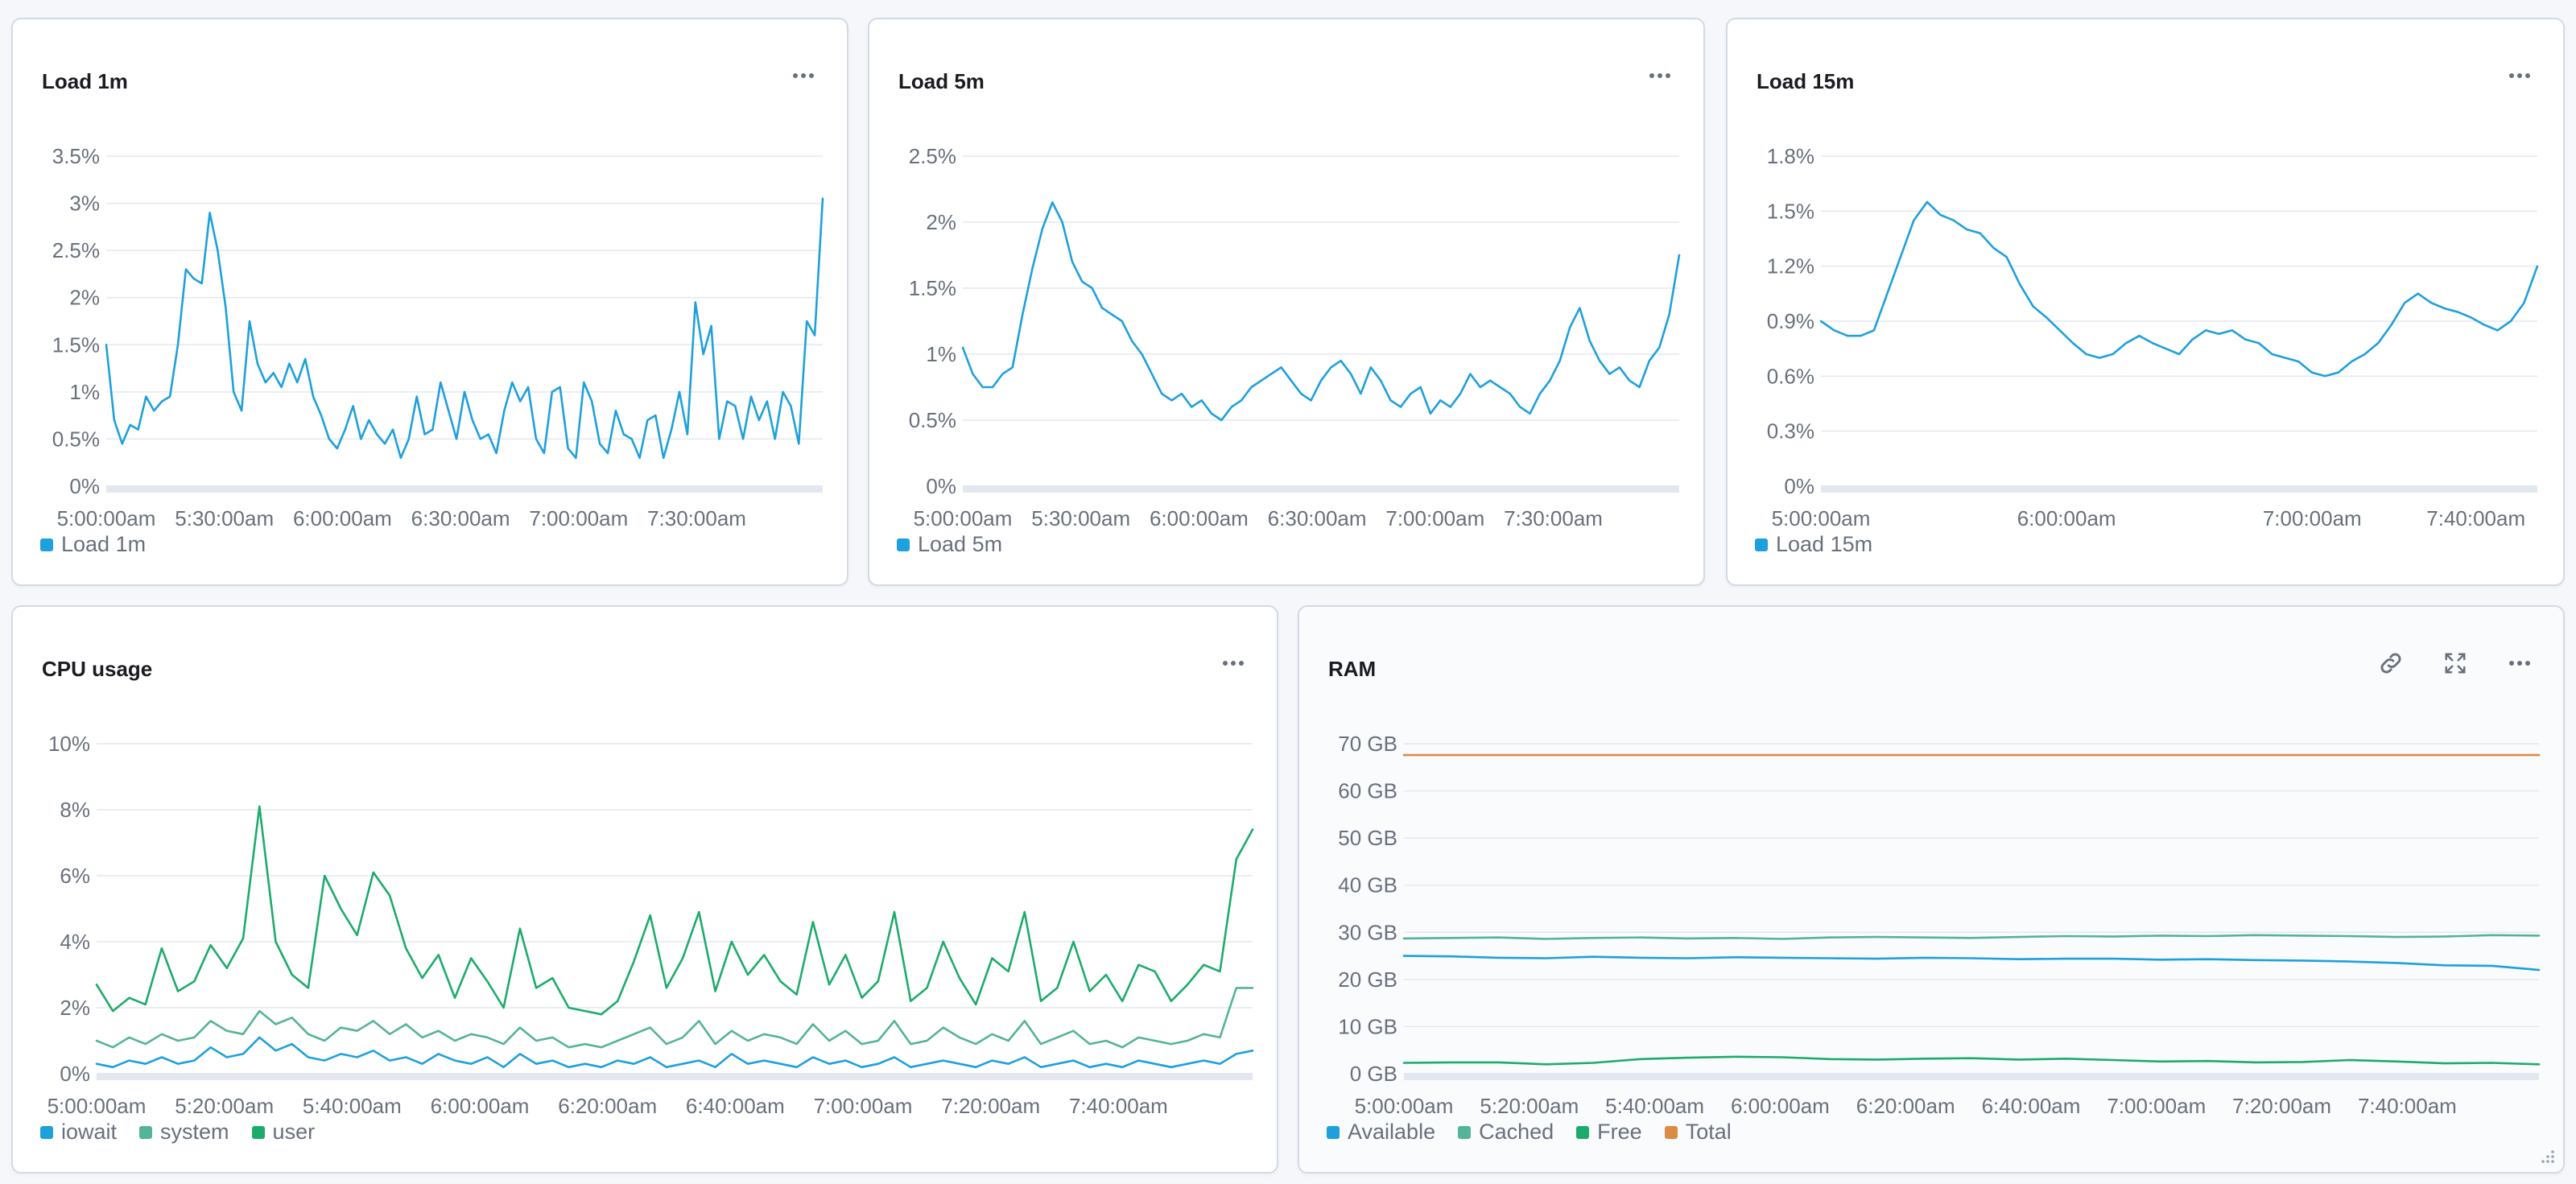  Describe the element at coordinates (1367, 838) in the screenshot. I see `y-tick-label: 50 GB` at that location.